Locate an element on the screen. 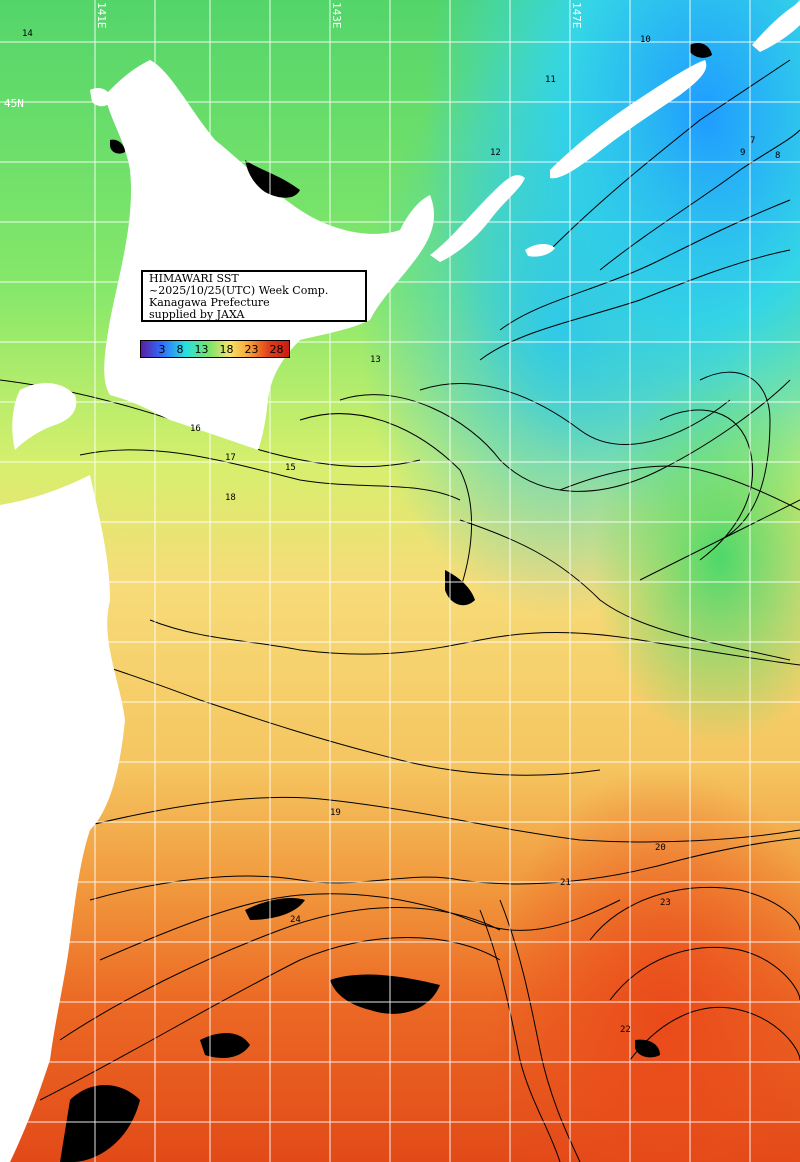 This screenshot has width=800, height=1162. urup-island is located at coordinates (776, 26).